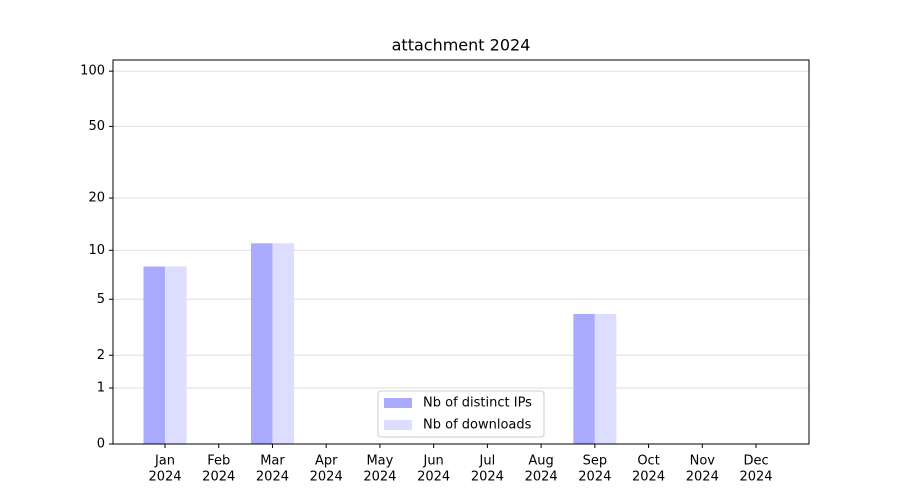 This screenshot has height=504, width=900. I want to click on x-tick-label: Dec, so click(755, 461).